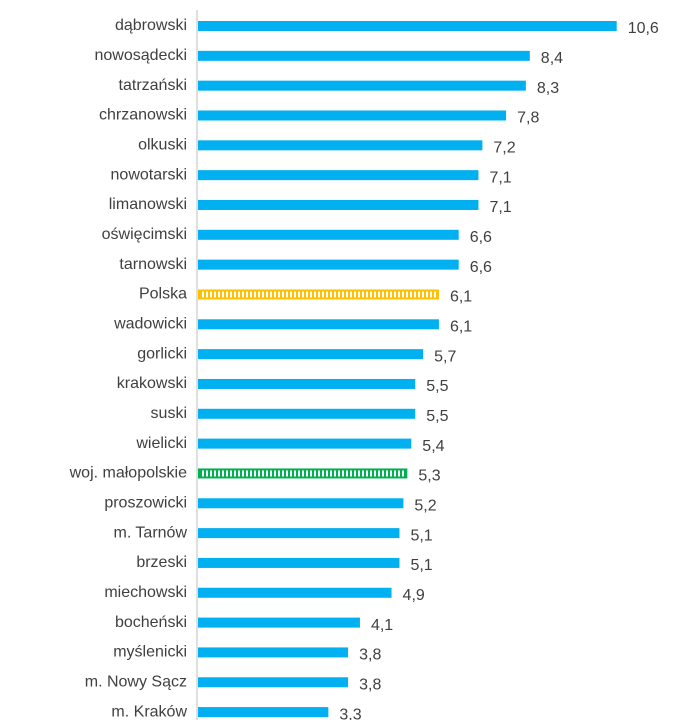 Image resolution: width=677 pixels, height=720 pixels. Describe the element at coordinates (152, 383) in the screenshot. I see `category-label: krakowski` at that location.